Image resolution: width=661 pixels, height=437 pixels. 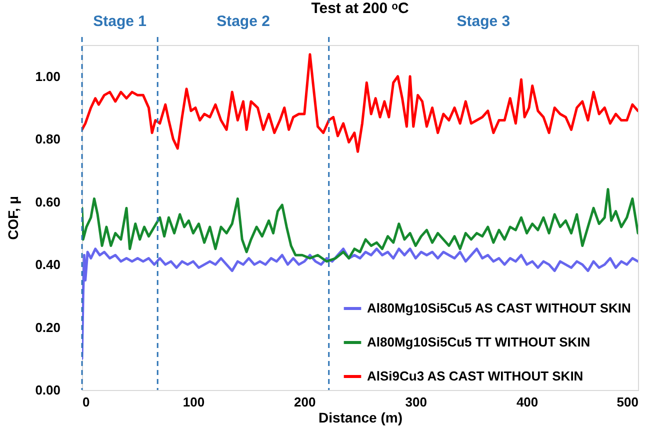 What do you see at coordinates (483, 21) in the screenshot?
I see `text: Stage 3` at bounding box center [483, 21].